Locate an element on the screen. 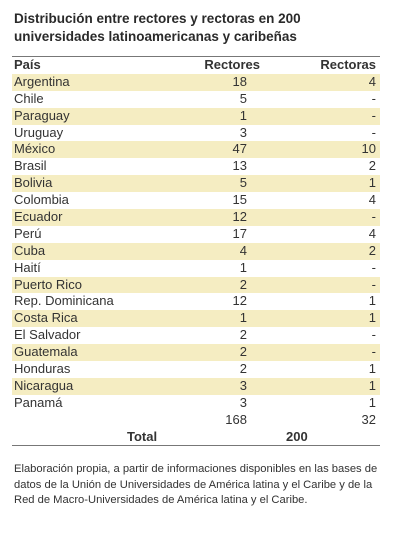 Image resolution: width=400 pixels, height=549 pixels. country-cell: Puerto Rico is located at coordinates (48, 284).